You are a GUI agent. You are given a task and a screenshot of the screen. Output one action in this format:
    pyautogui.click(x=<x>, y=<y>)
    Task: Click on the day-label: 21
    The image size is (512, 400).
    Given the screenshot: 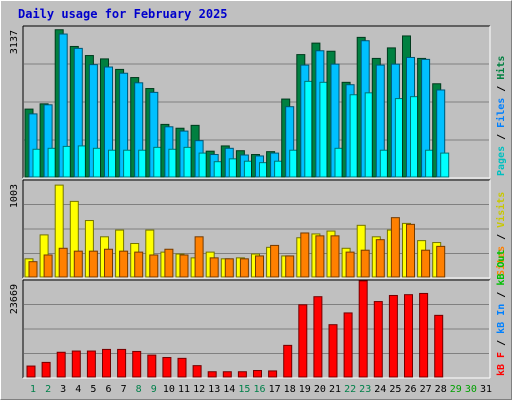 What is the action you would take?
    pyautogui.click(x=335, y=389)
    